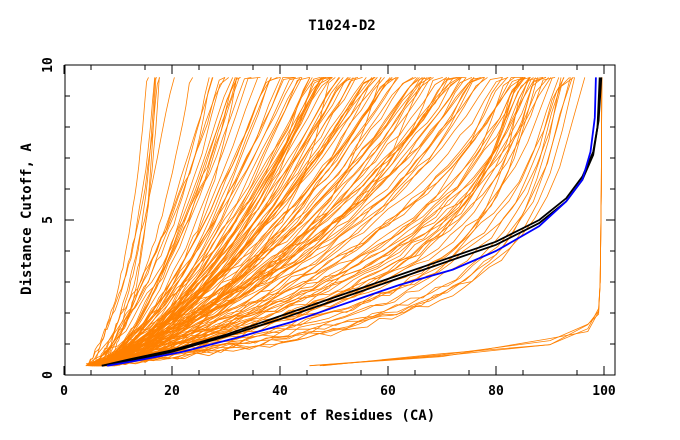 Image resolution: width=680 pixels, height=440 pixels. I want to click on y-tick-label: 0, so click(48, 375).